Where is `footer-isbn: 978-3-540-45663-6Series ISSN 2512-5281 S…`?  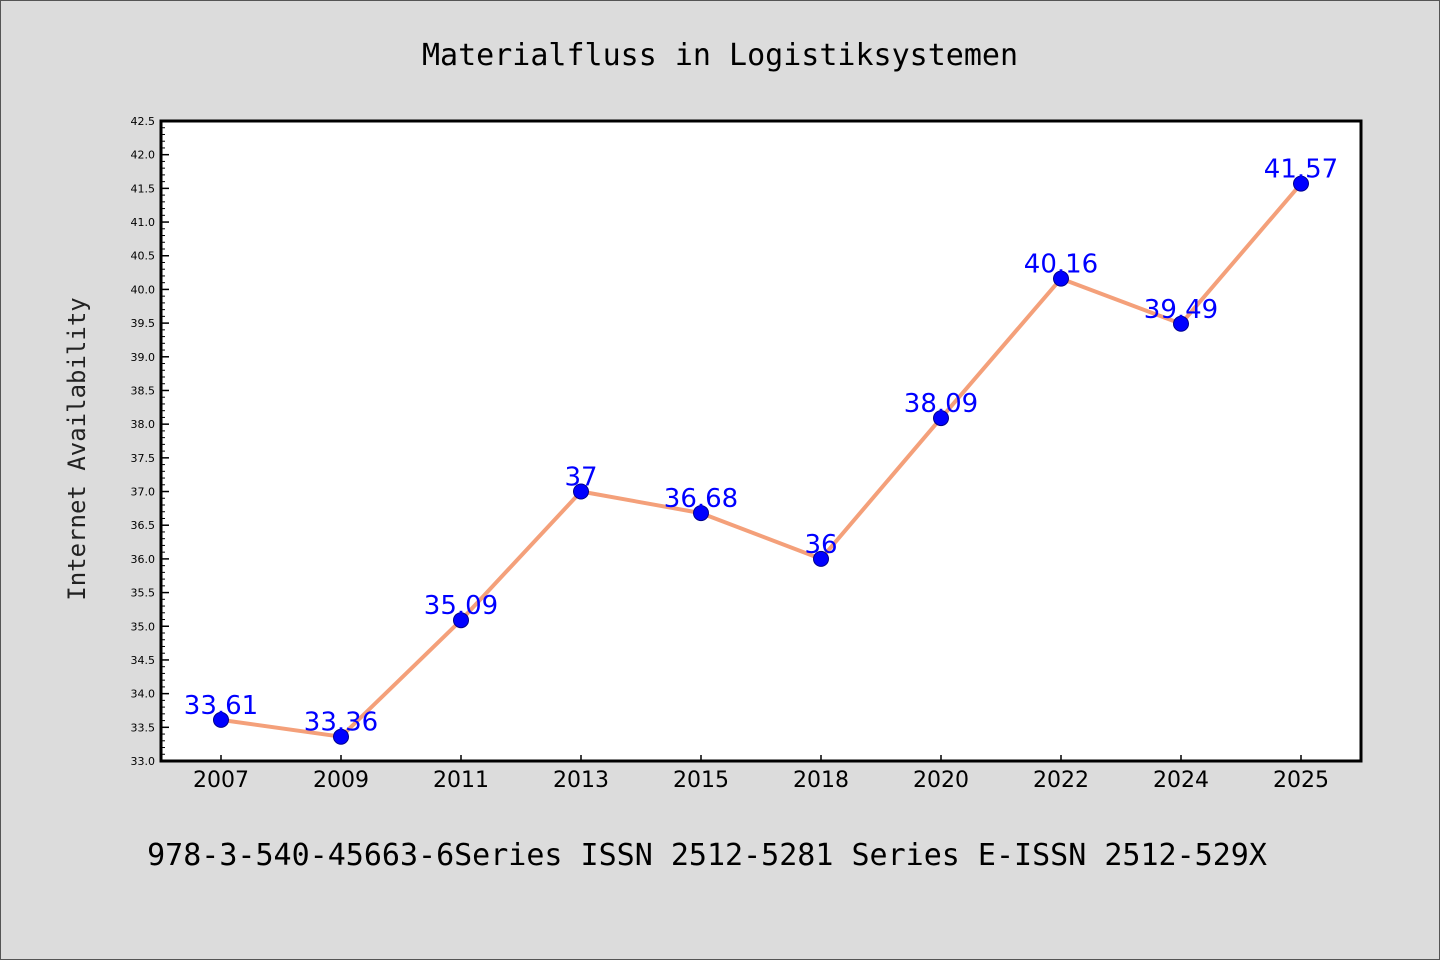
footer-isbn: 978-3-540-45663-6Series ISSN 2512-5281 S… is located at coordinates (707, 855).